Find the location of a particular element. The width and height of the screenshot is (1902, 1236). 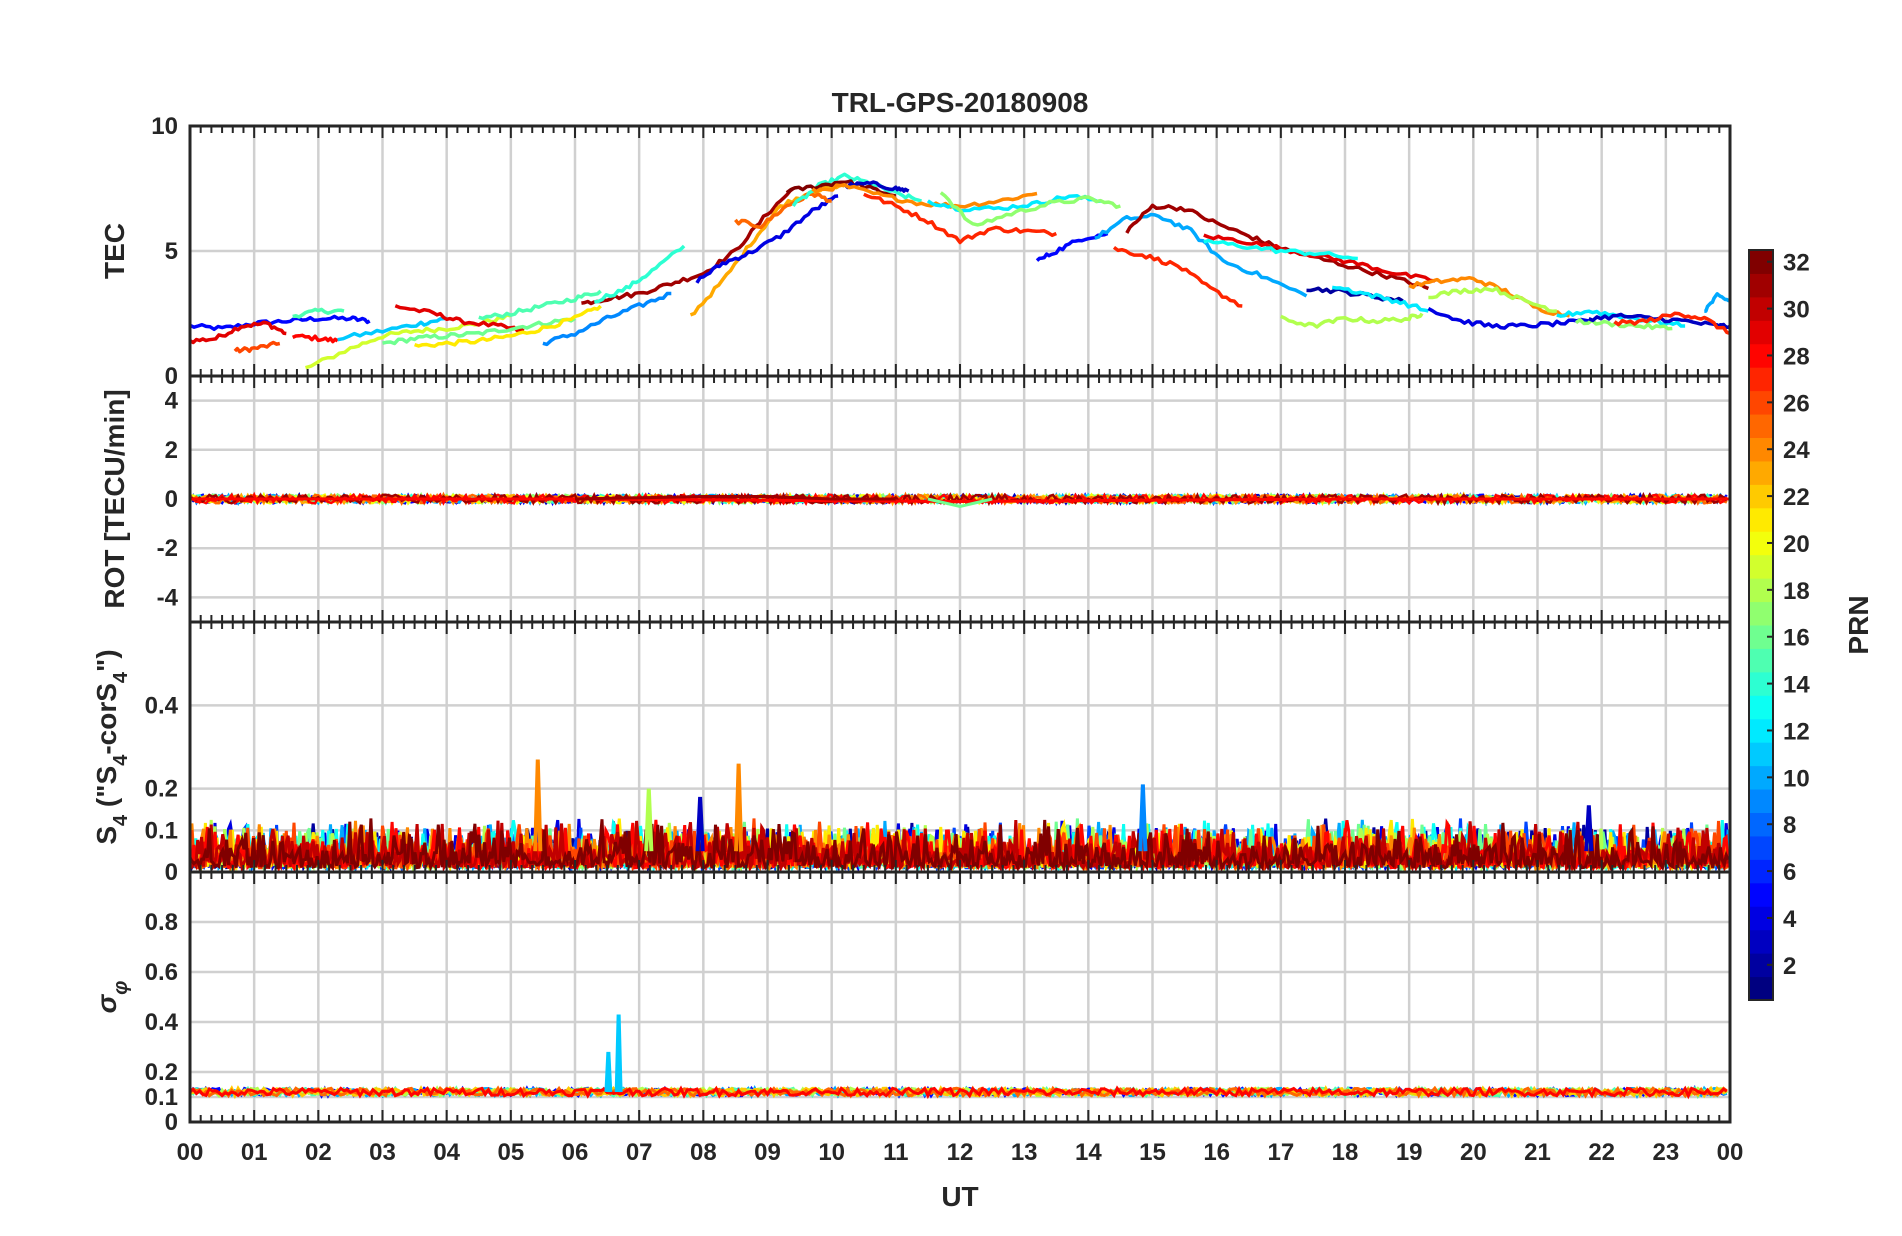

y-tick-label: 5 is located at coordinates (171, 251).